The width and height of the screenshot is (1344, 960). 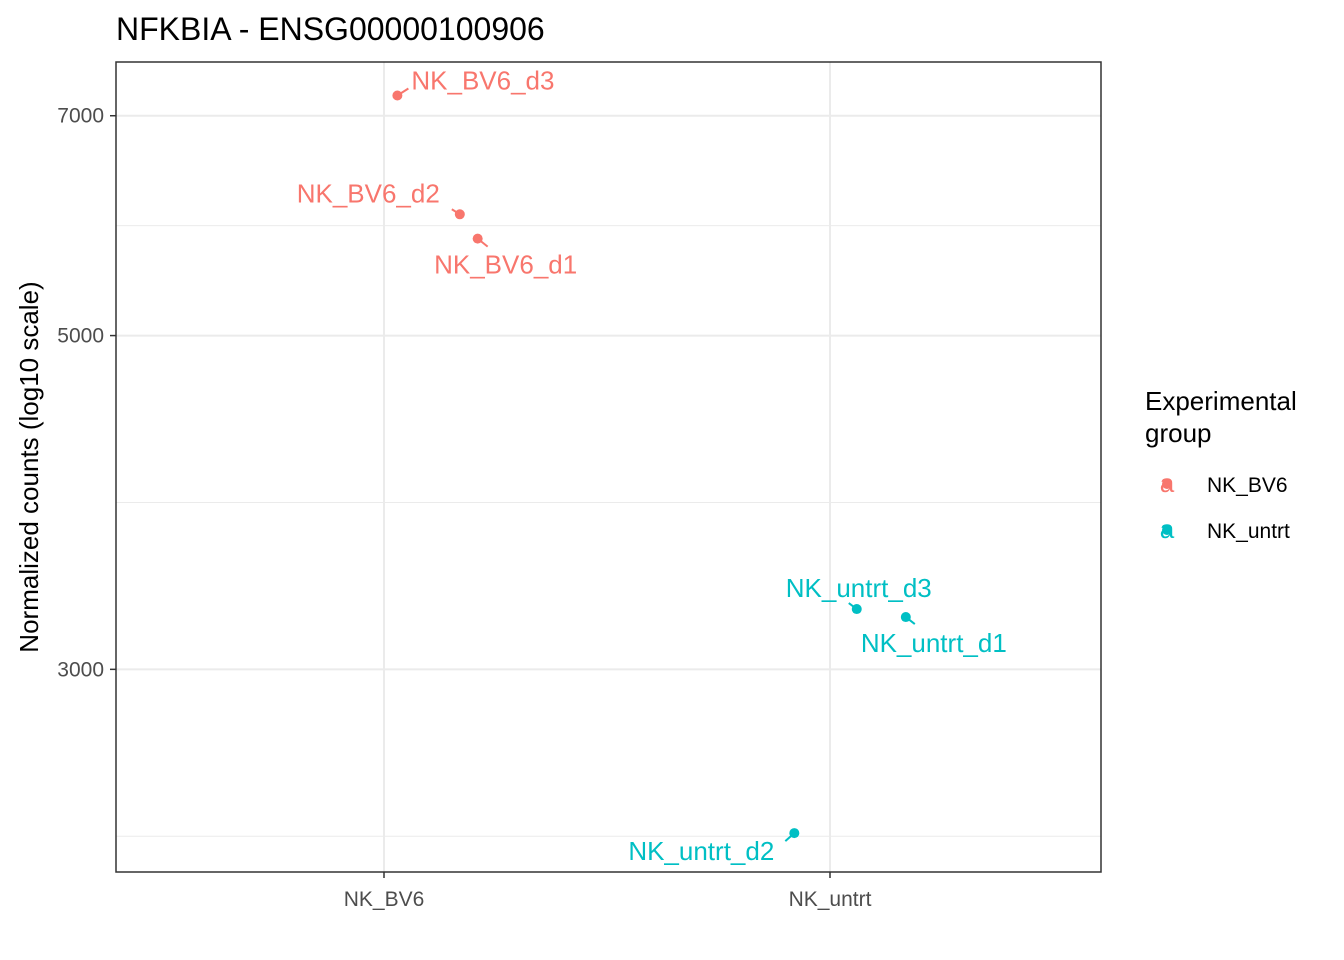 I want to click on y-tick-label: 5000, so click(x=80, y=336).